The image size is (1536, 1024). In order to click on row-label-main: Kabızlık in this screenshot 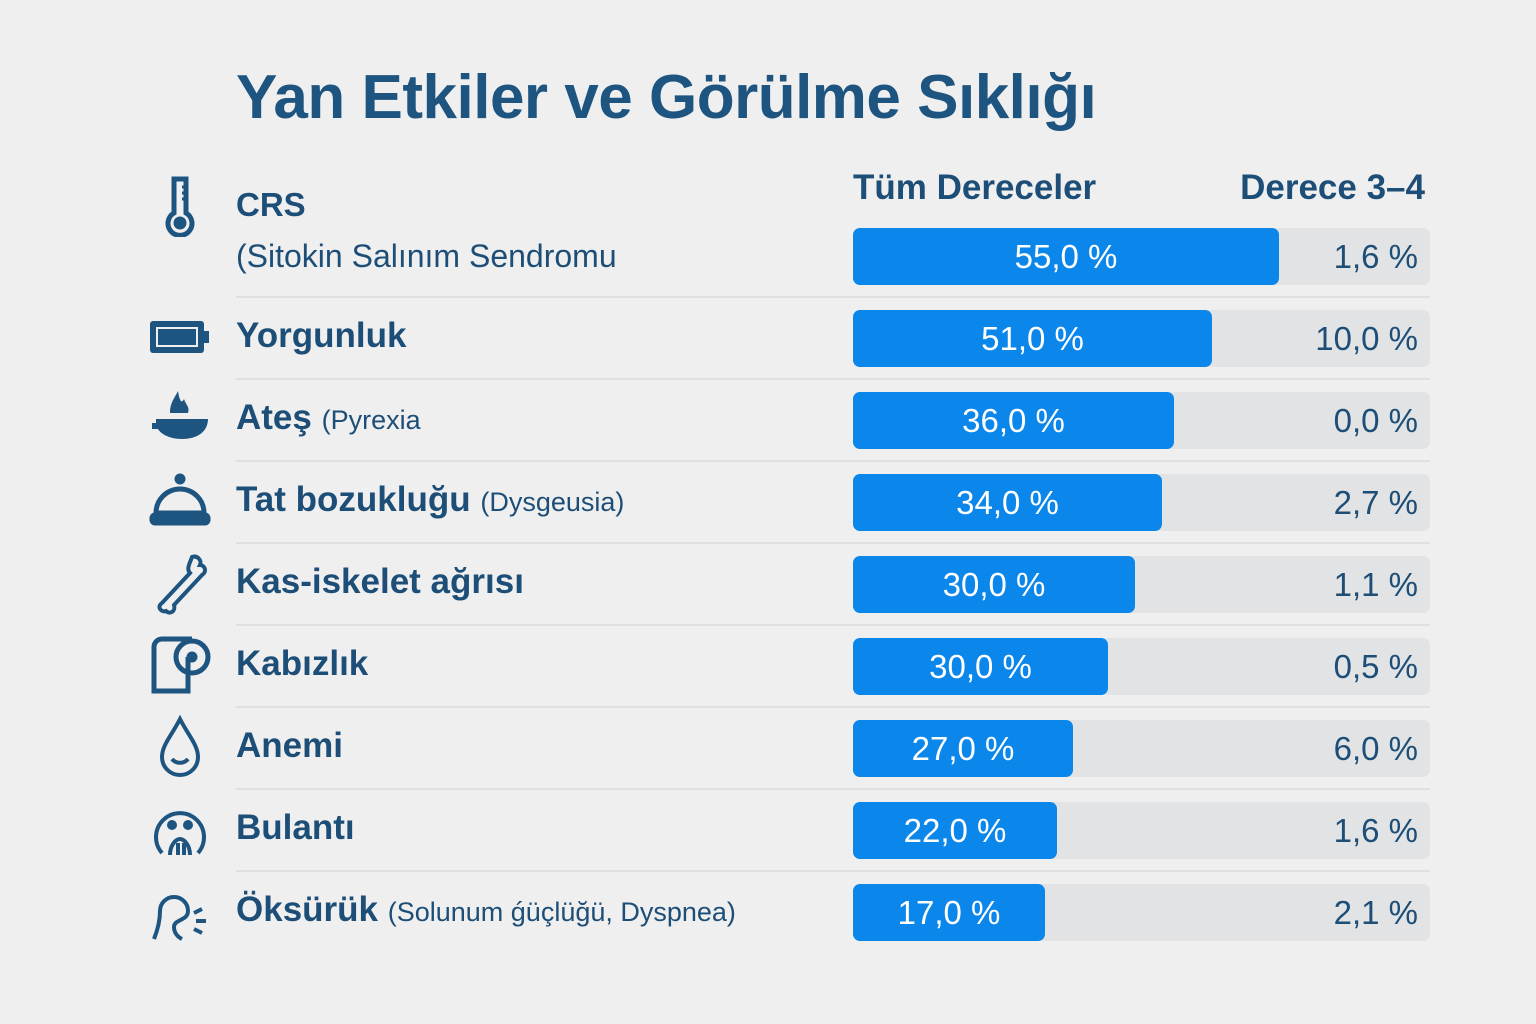, I will do `click(302, 663)`.